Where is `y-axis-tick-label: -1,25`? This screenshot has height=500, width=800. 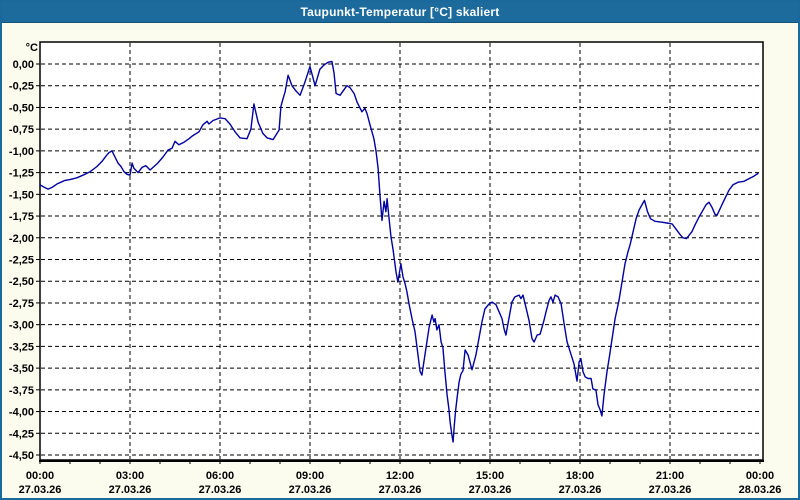 y-axis-tick-label: -1,25 is located at coordinates (21, 174).